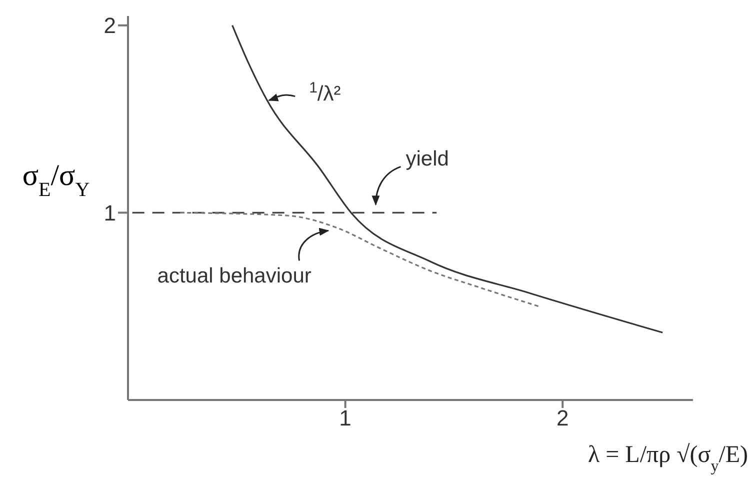 The width and height of the screenshot is (754, 491). Describe the element at coordinates (427, 159) in the screenshot. I see `annotation: yield` at that location.